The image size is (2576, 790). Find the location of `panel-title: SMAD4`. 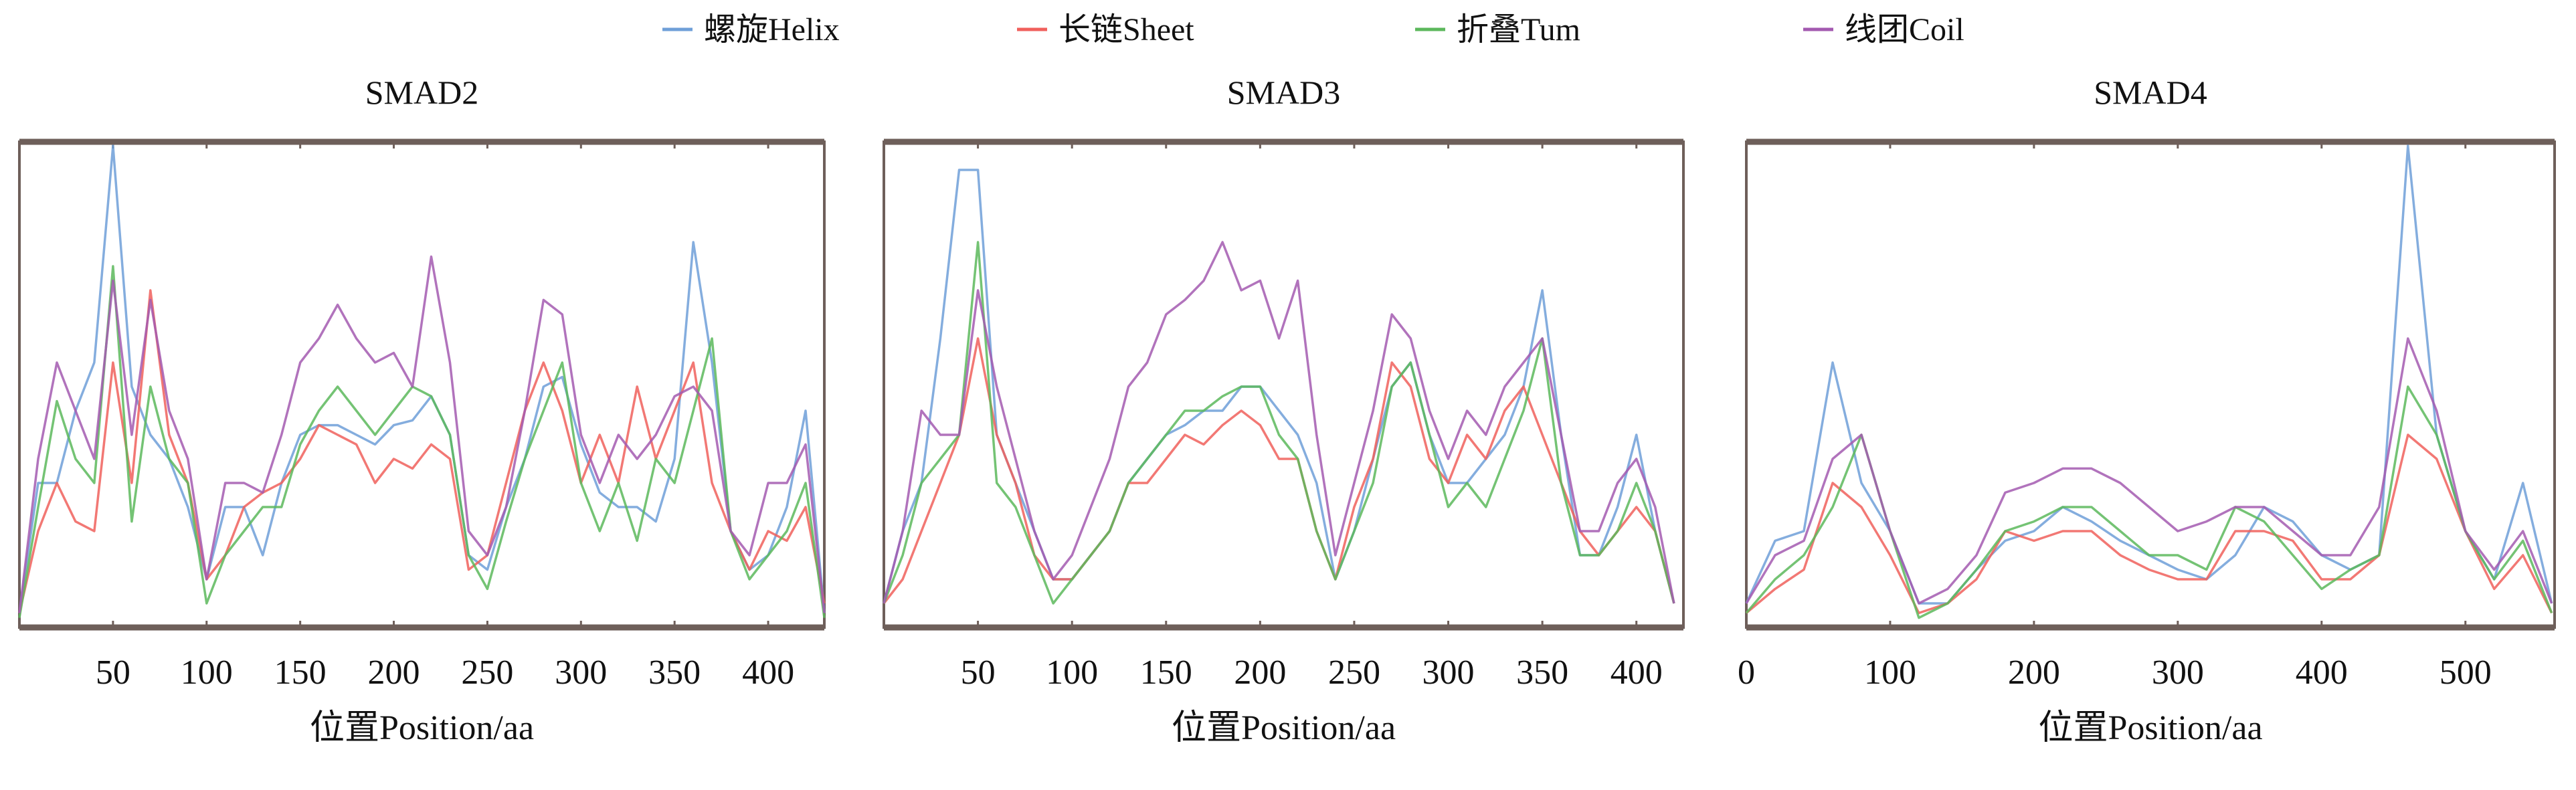

panel-title: SMAD4 is located at coordinates (2150, 92).